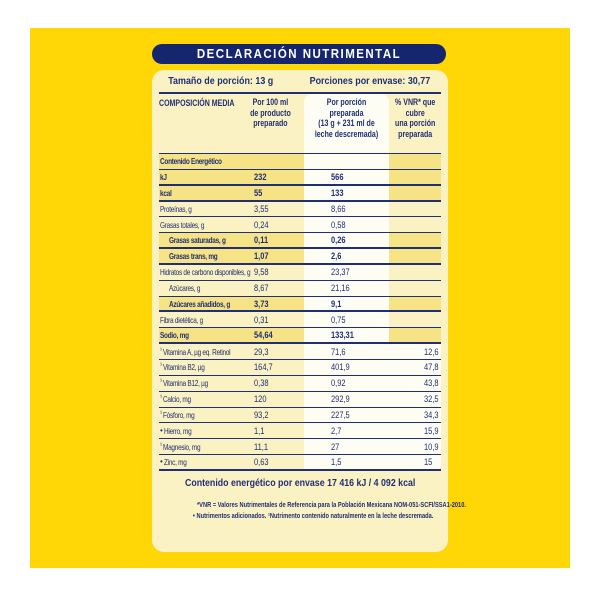 The image size is (600, 600). Describe the element at coordinates (185, 288) in the screenshot. I see `nutrient-name: Azúcares, g` at that location.